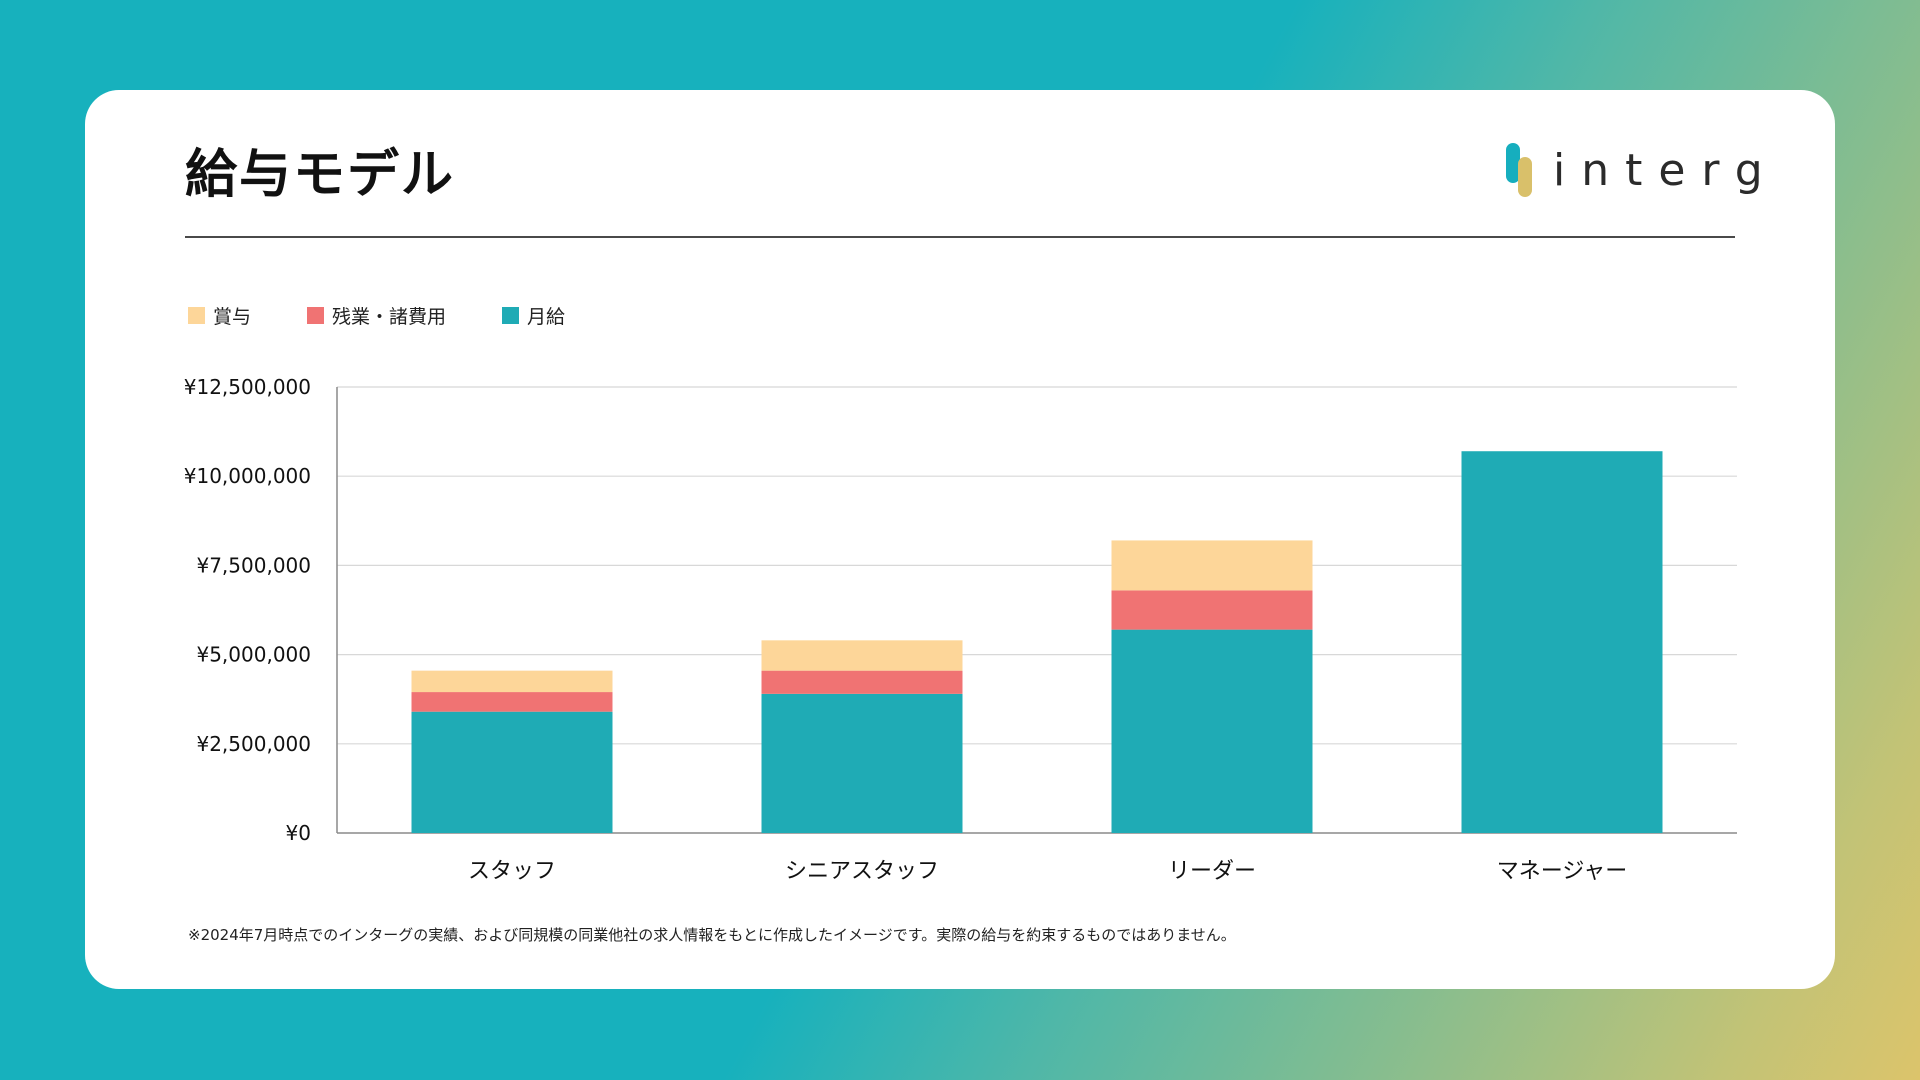 This screenshot has height=1080, width=1920. I want to click on chart-legend: 賞与 残業・諸費用 月給, so click(404, 315).